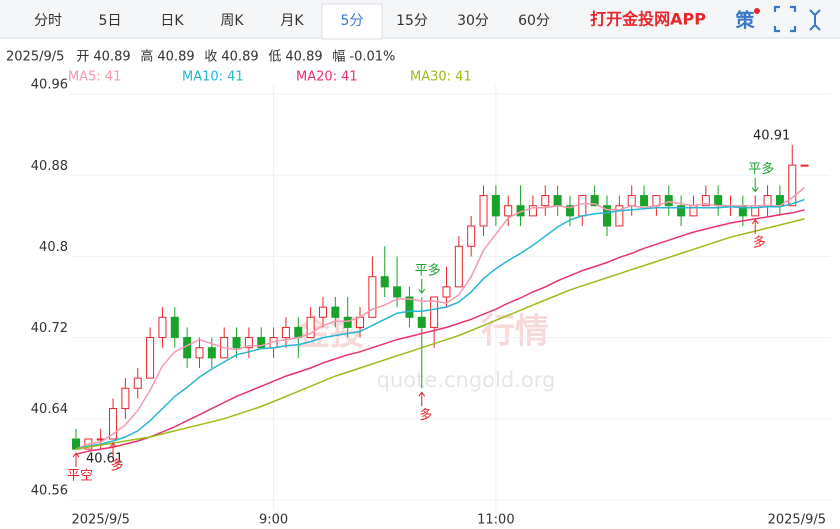 The width and height of the screenshot is (840, 529). Describe the element at coordinates (473, 21) in the screenshot. I see `tab: 30分` at that location.